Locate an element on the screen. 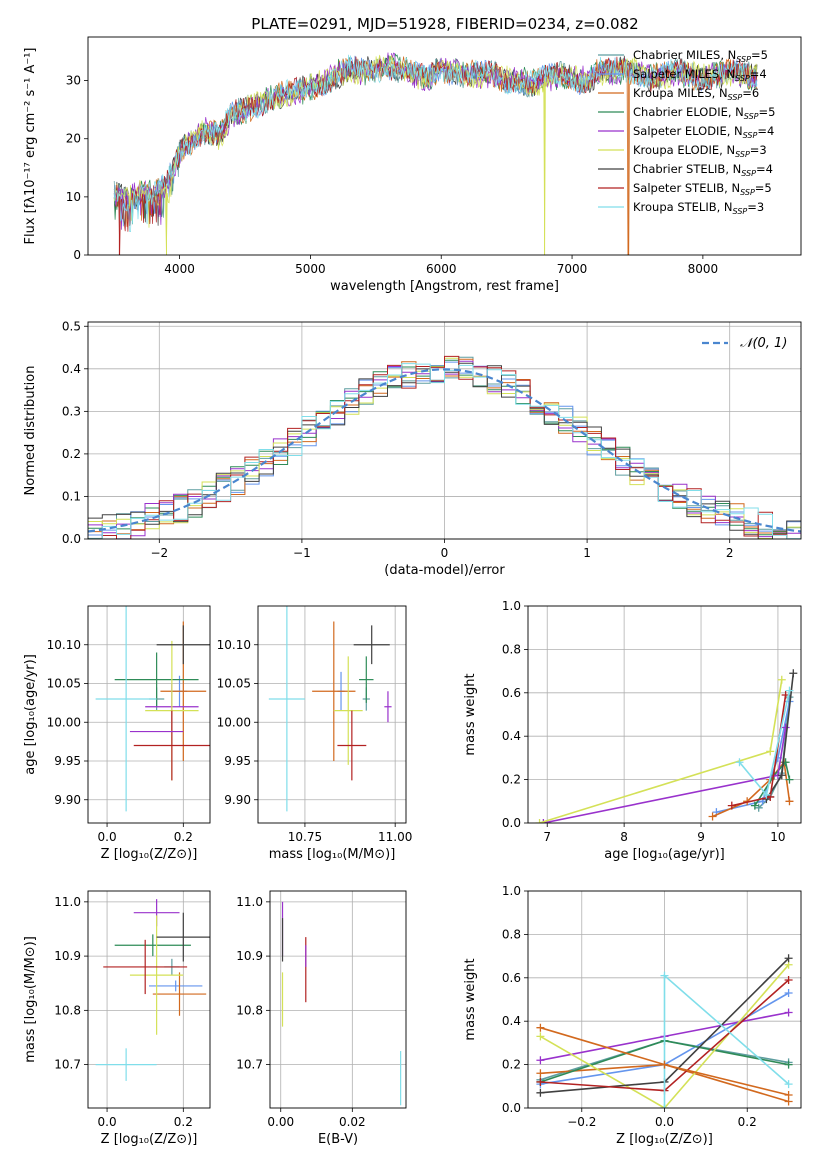 The height and width of the screenshot is (1170, 819). y-tick-label: 0.3 is located at coordinates (71, 411).